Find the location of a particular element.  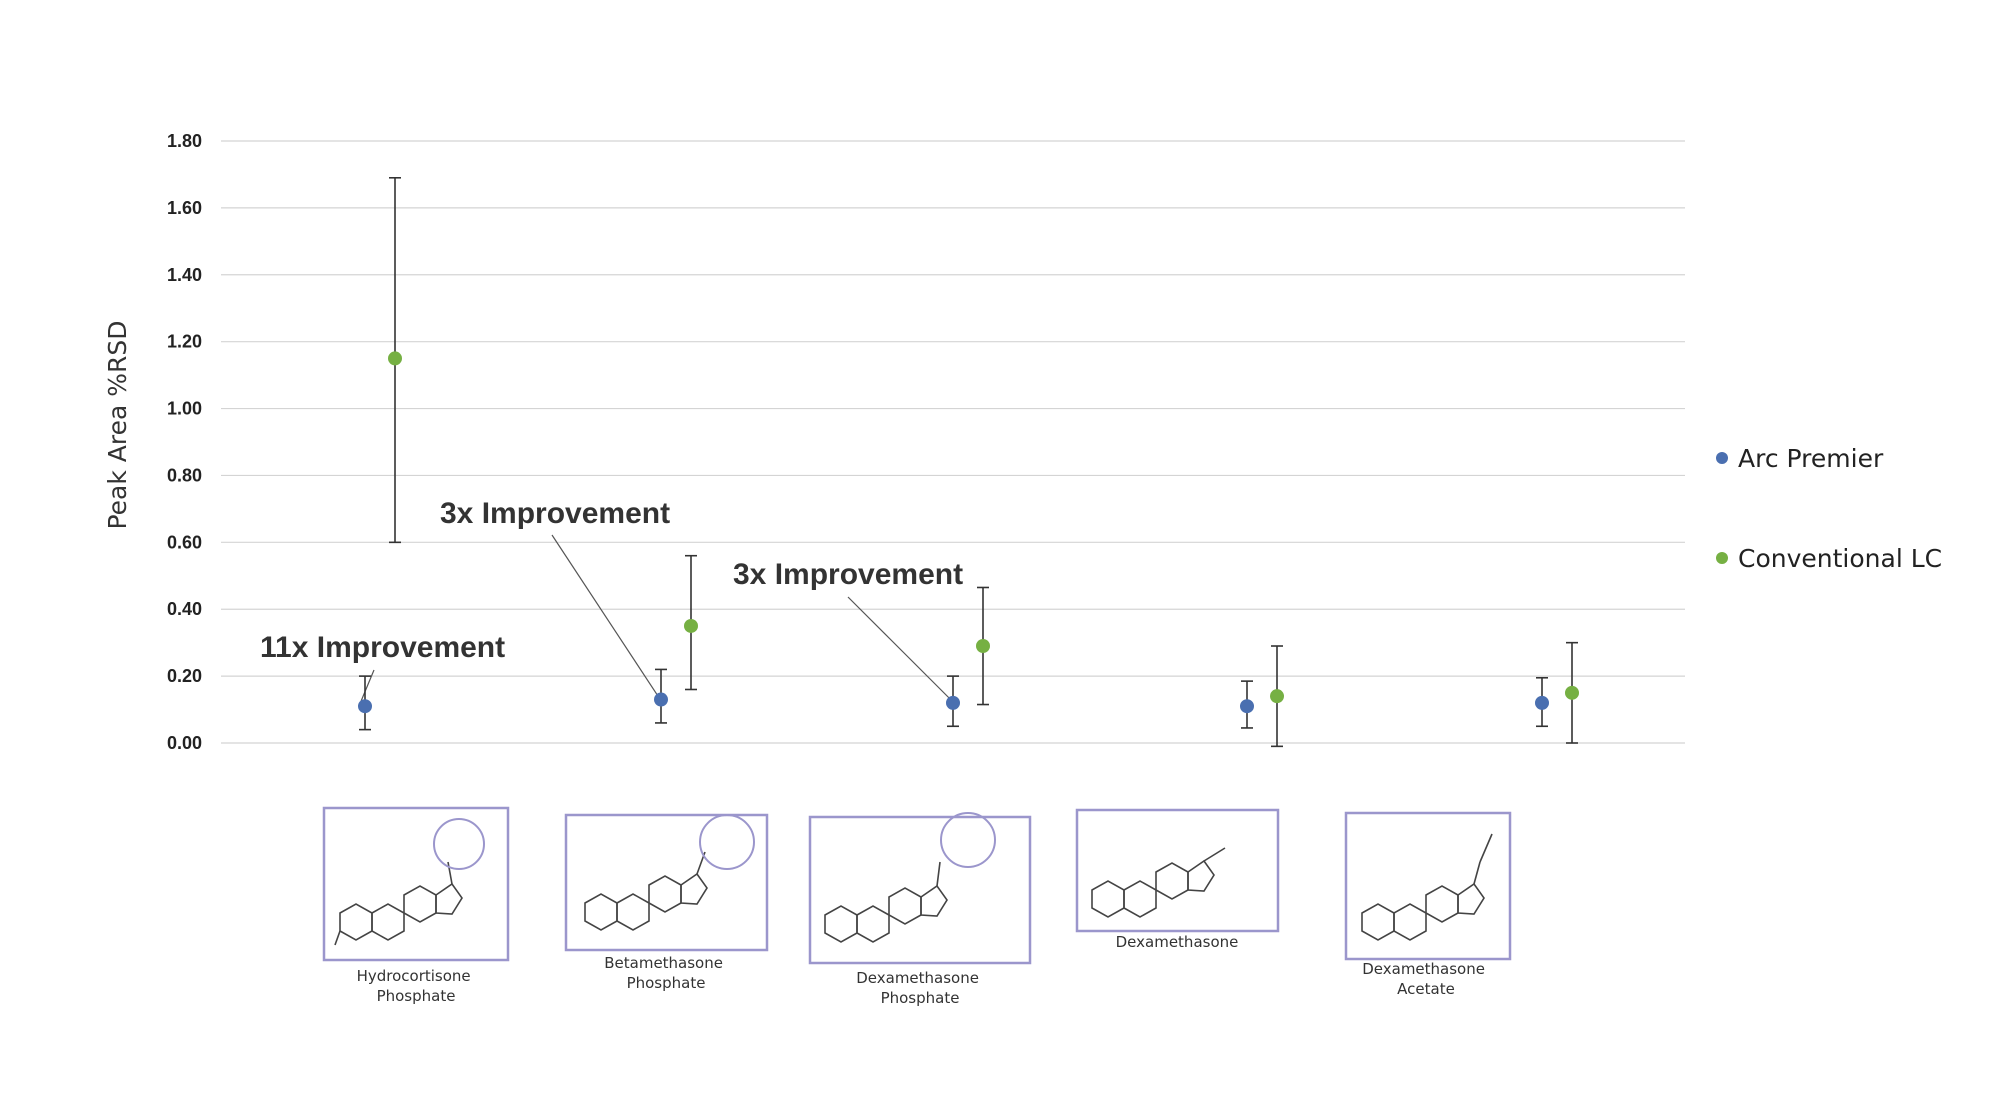

y-tick-label: 0.80 is located at coordinates (184, 475).